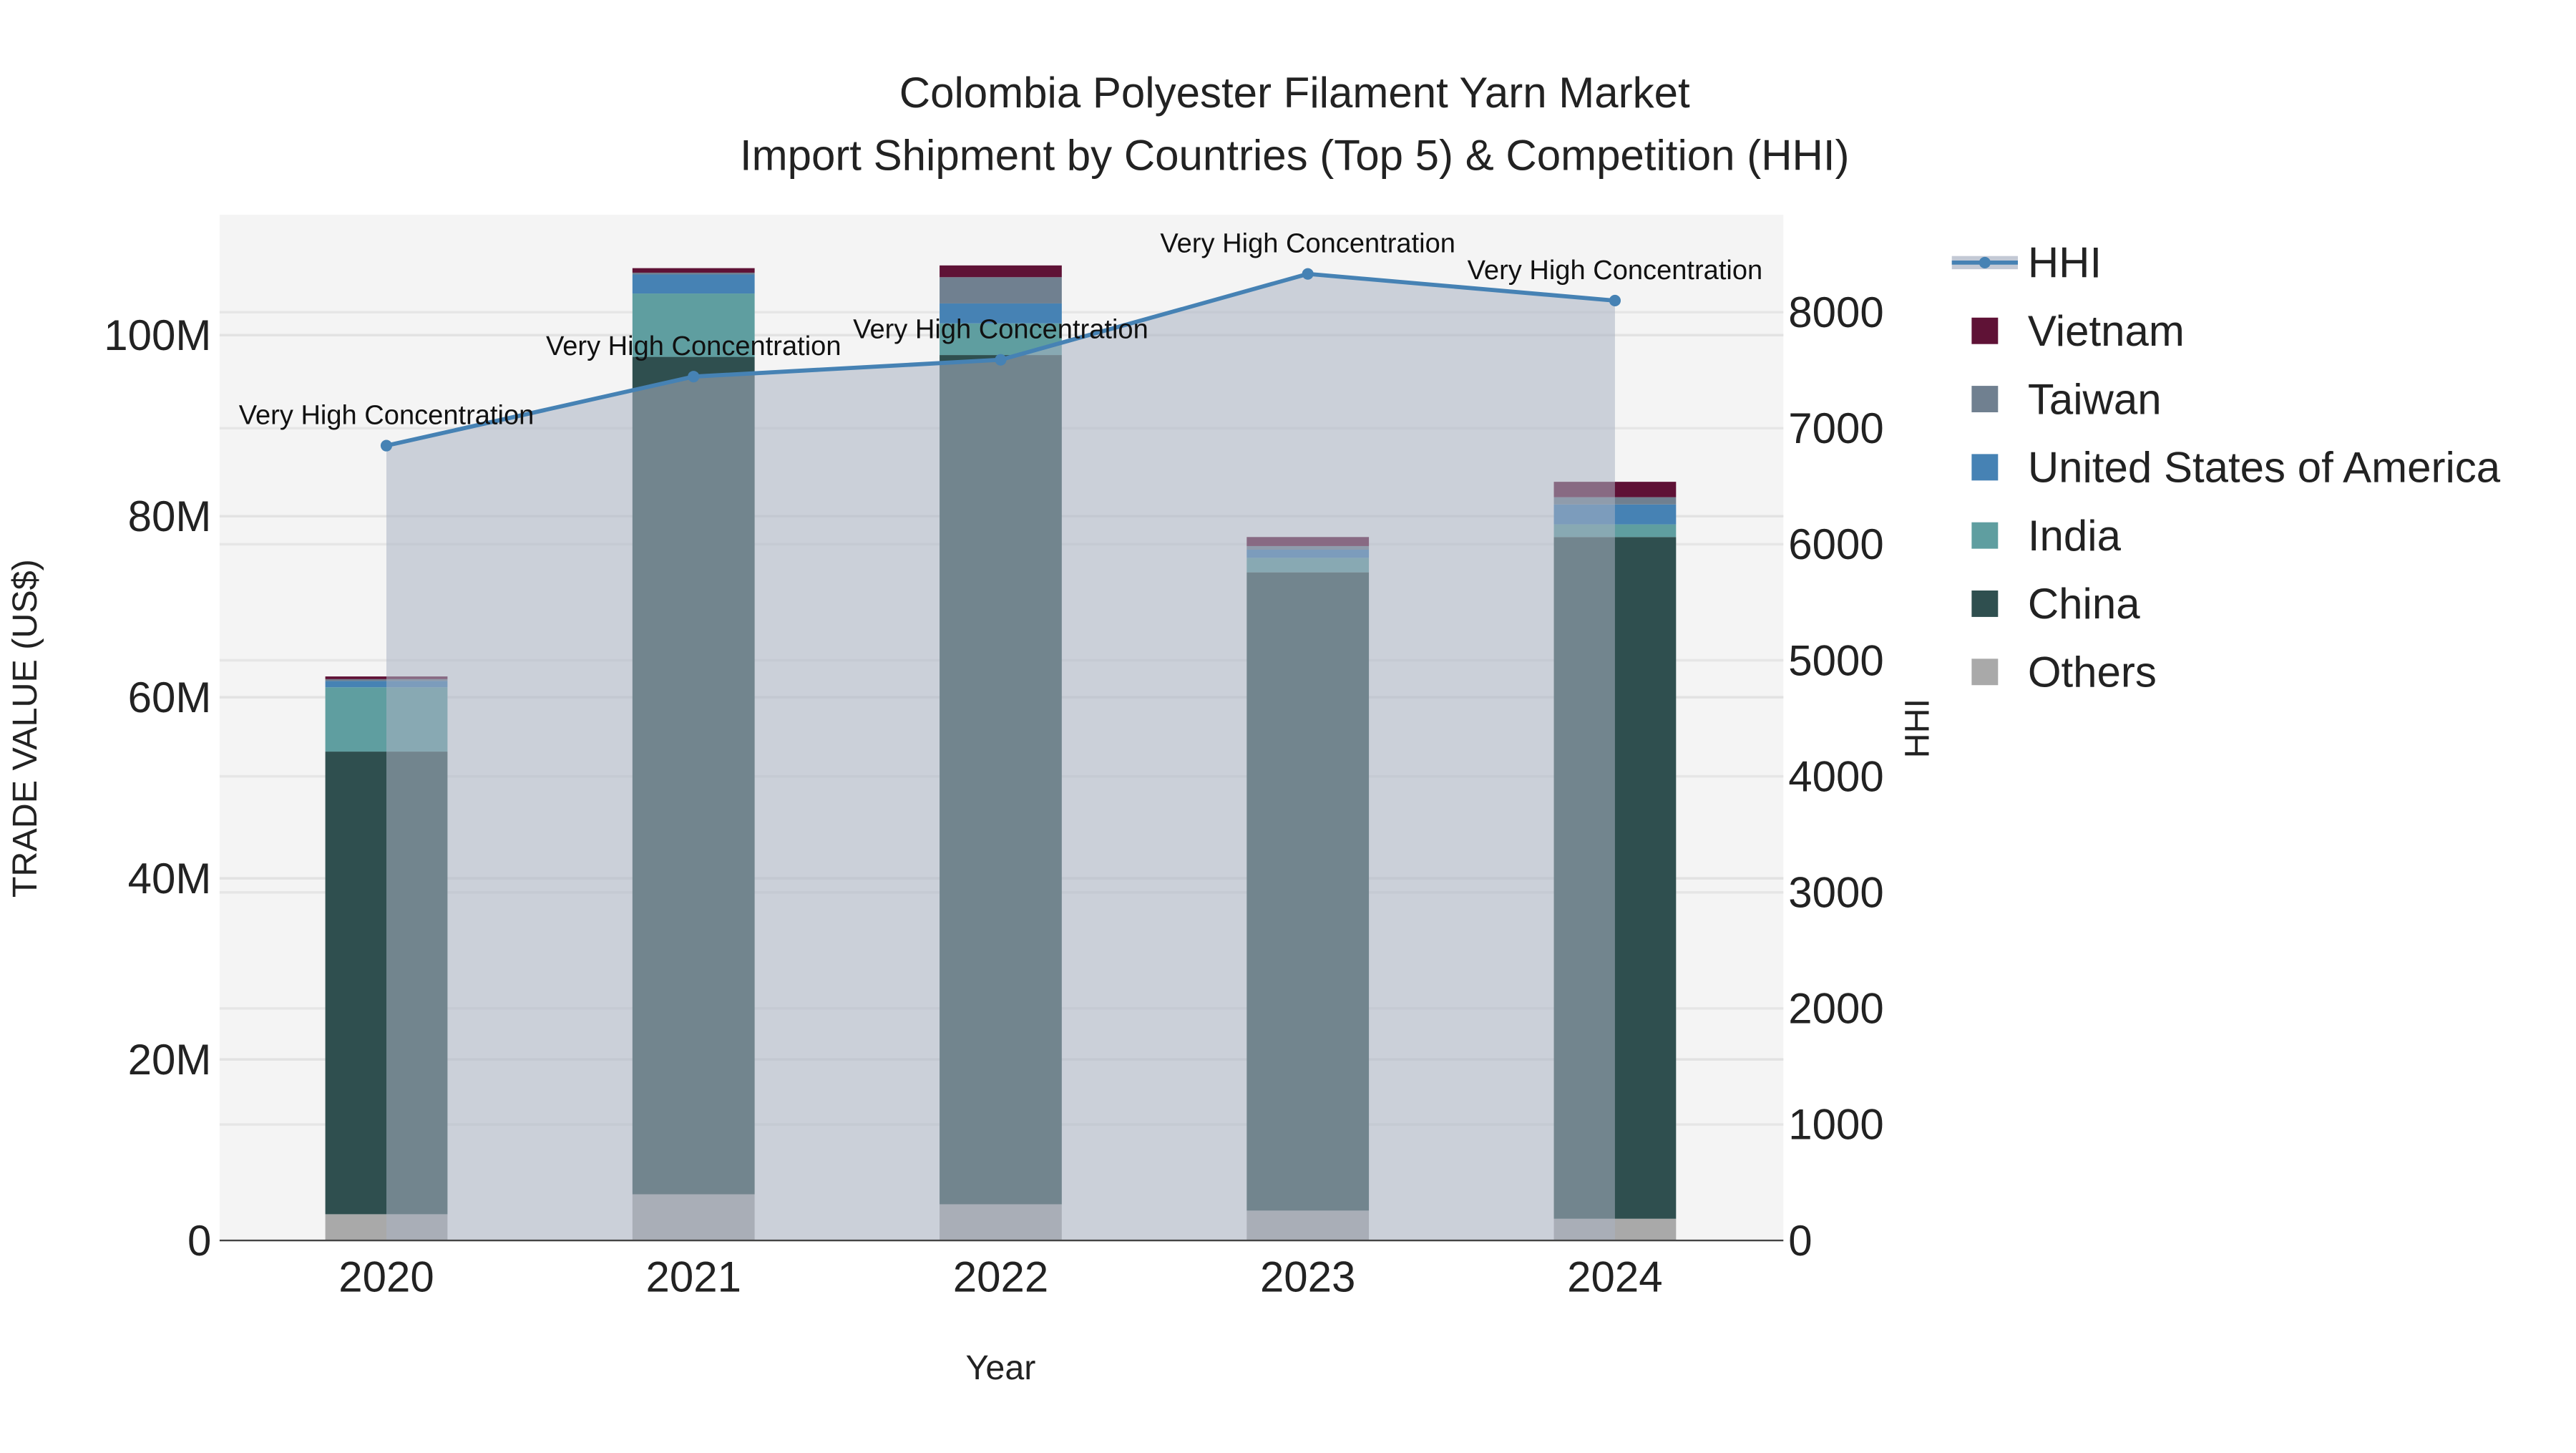 The height and width of the screenshot is (1453, 2576). What do you see at coordinates (1835, 428) in the screenshot?
I see `y2-tick-label: 7000` at bounding box center [1835, 428].